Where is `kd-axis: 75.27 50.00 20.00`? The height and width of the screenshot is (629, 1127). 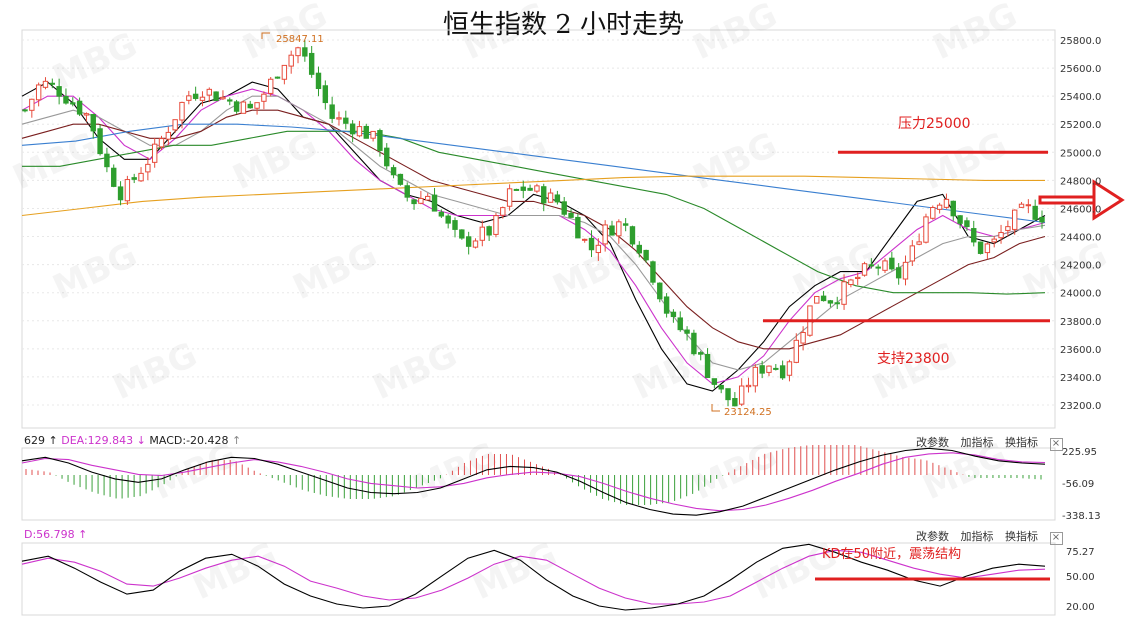 kd-axis: 75.27 50.00 20.00 is located at coordinates (1080, 580).